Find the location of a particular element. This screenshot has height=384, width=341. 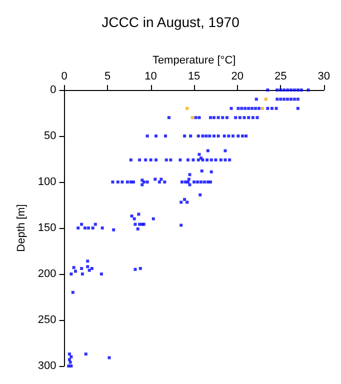

y-tick-label: 200 is located at coordinates (47, 274).